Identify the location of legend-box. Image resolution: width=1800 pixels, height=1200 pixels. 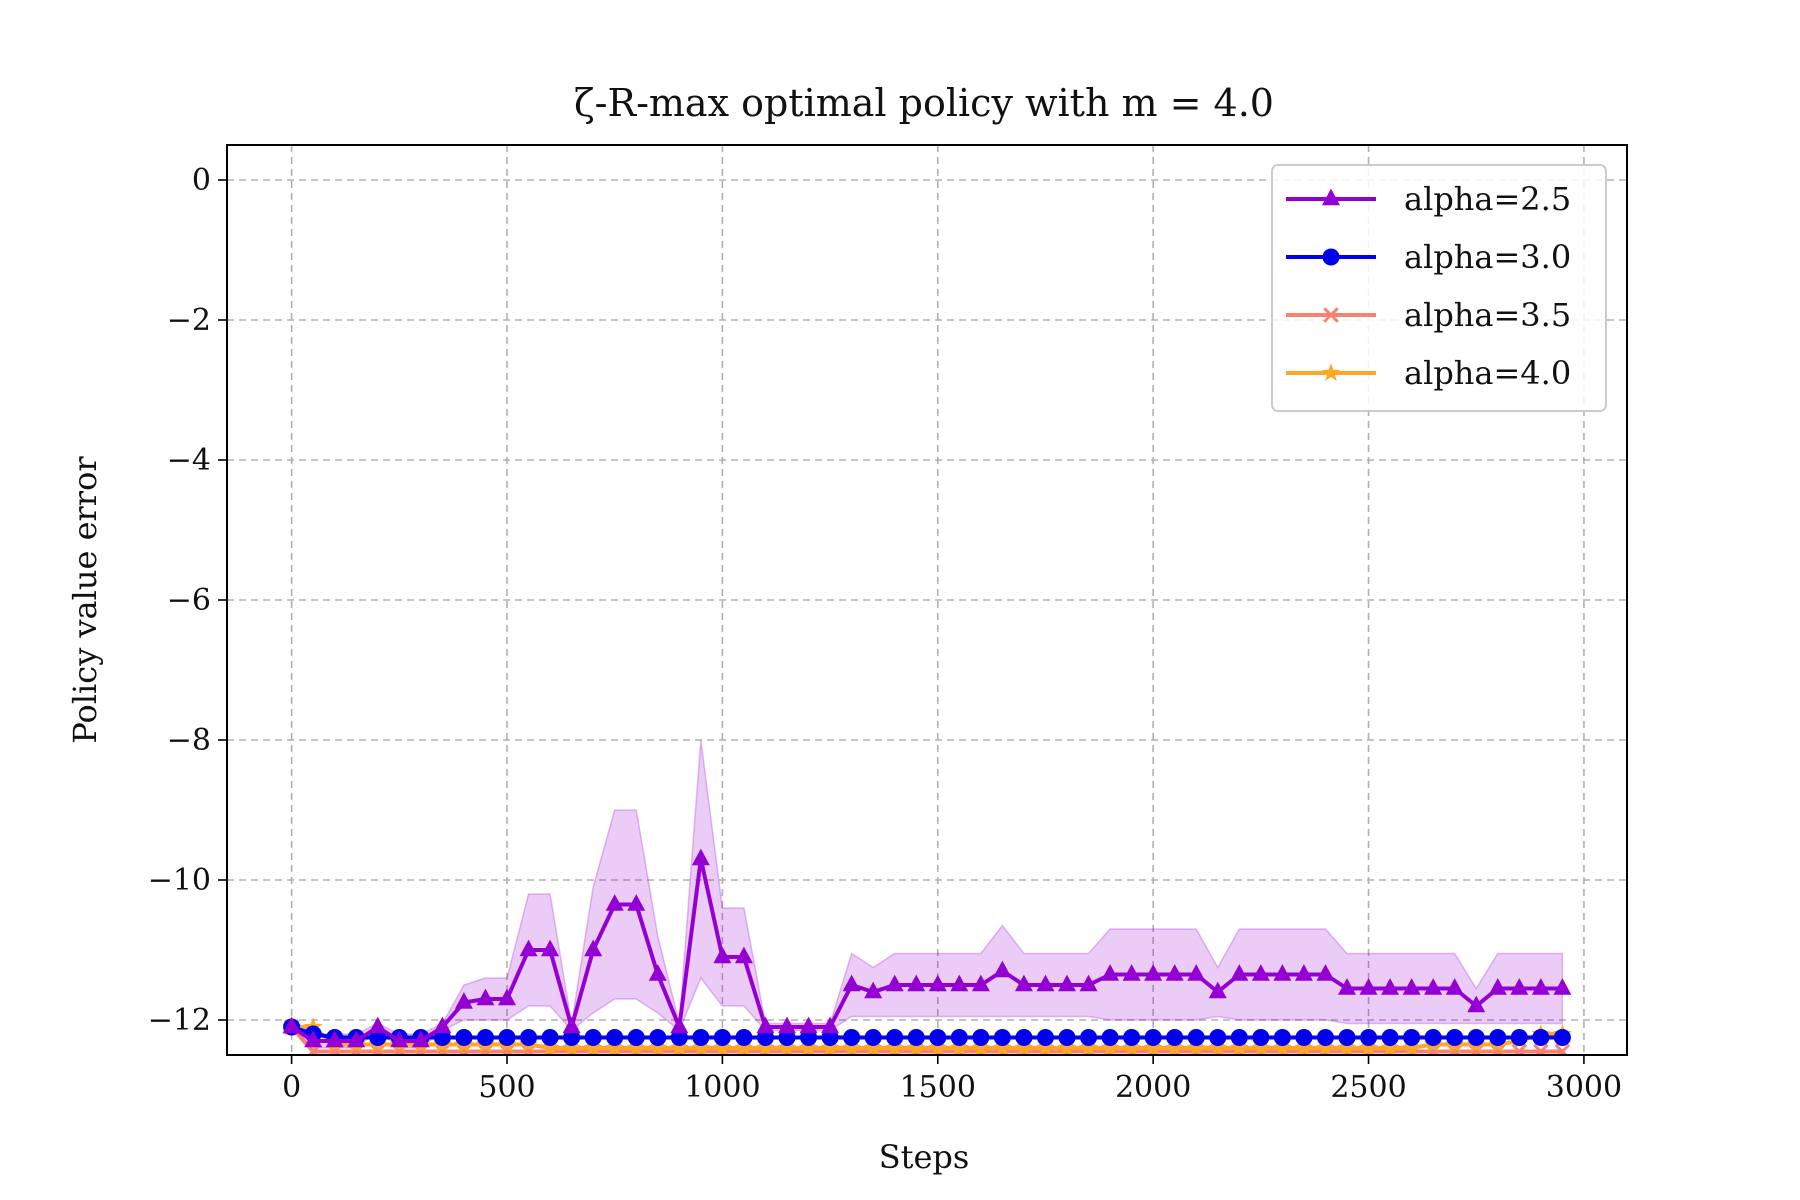
(1439, 288).